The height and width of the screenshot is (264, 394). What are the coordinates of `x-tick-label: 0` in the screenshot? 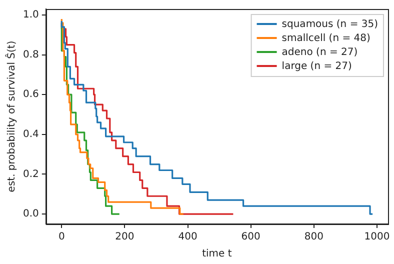 It's located at (61, 237).